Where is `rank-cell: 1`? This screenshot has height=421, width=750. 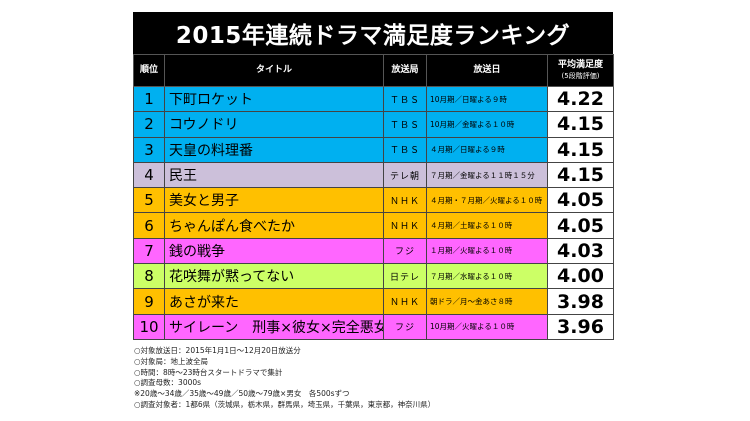
rank-cell: 1 is located at coordinates (149, 99).